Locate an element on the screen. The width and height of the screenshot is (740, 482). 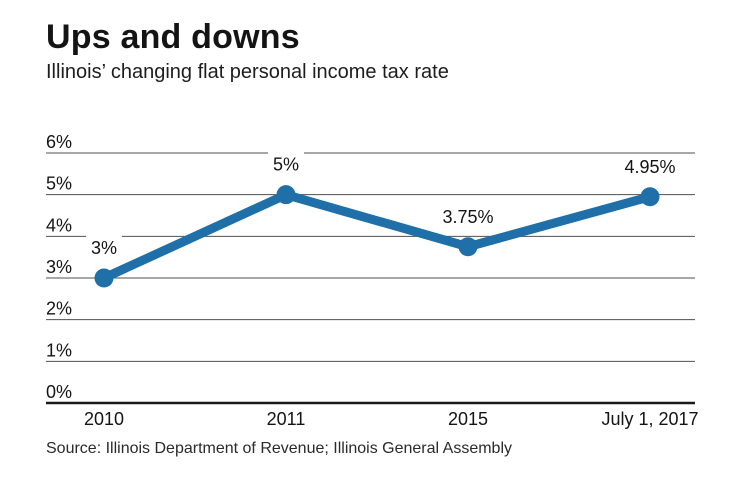
y-tick-label: 1% is located at coordinates (59, 350).